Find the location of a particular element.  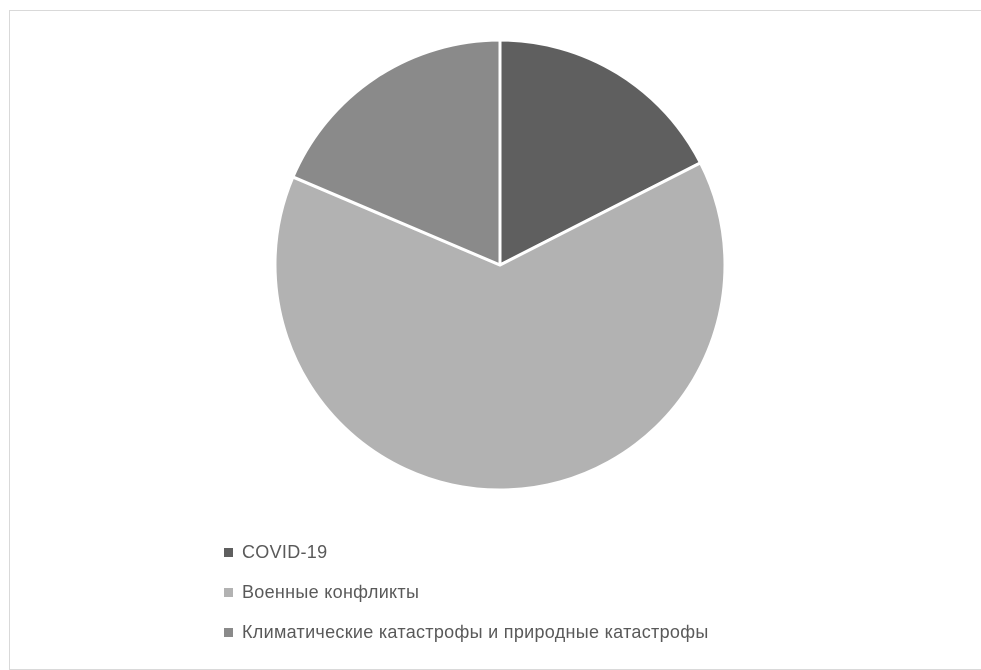

pie-slice-climate-disasters is located at coordinates (396, 152).